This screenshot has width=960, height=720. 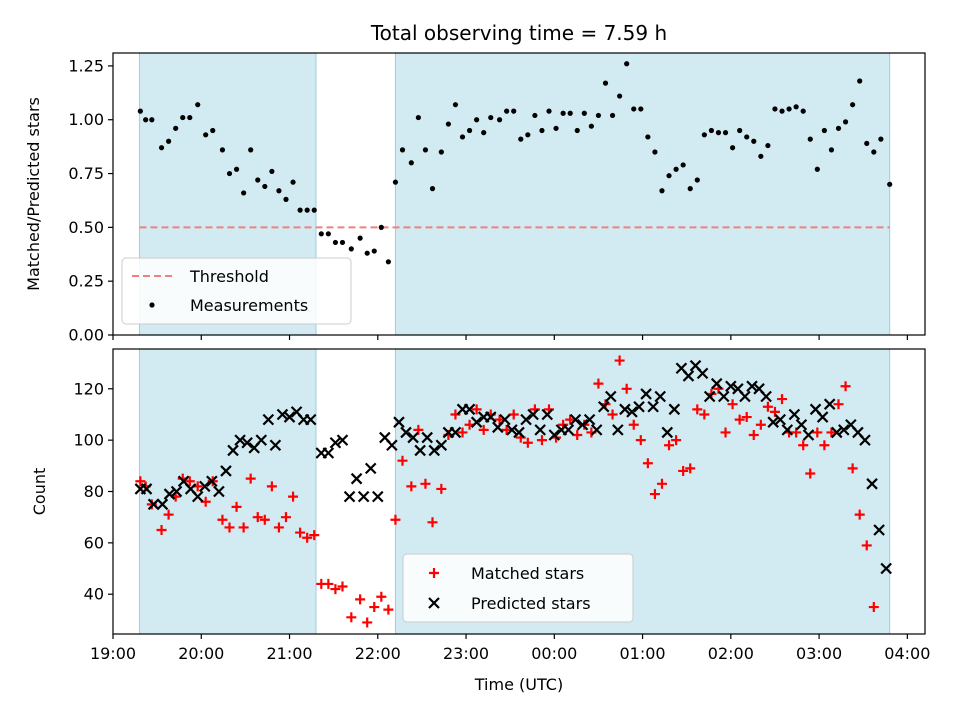 What do you see at coordinates (86, 65) in the screenshot?
I see `y-tick-label: 1.25` at bounding box center [86, 65].